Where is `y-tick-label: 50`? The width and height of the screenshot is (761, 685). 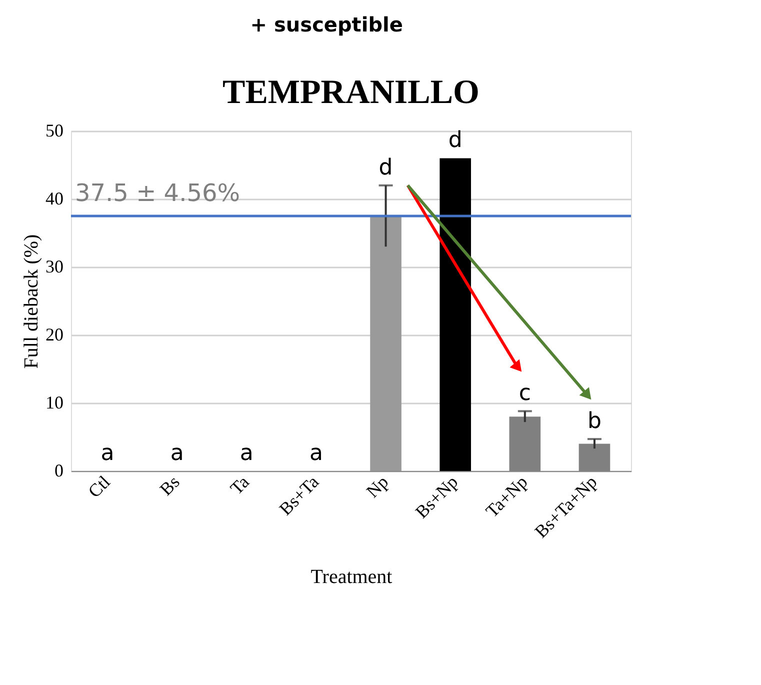 y-tick-label: 50 is located at coordinates (55, 130).